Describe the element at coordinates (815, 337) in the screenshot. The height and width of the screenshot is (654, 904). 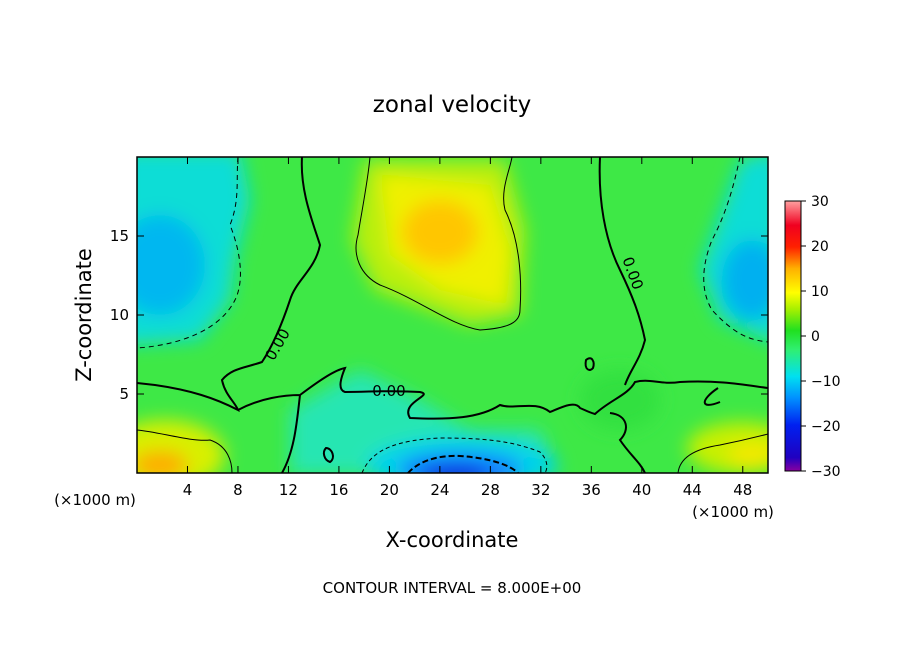
I see `colorbar-tick-label: 0` at that location.